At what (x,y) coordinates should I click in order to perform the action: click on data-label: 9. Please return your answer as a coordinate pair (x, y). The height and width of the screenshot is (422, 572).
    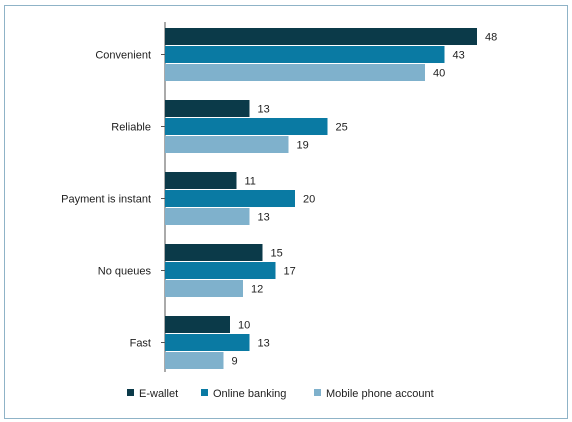
    Looking at the image, I should click on (235, 362).